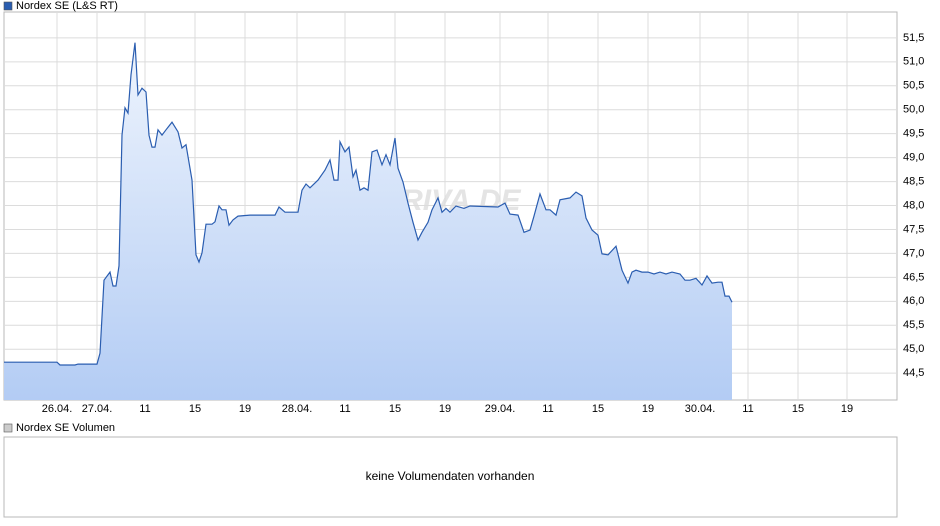  Describe the element at coordinates (913, 38) in the screenshot. I see `y-tick-label: 51,5` at that location.